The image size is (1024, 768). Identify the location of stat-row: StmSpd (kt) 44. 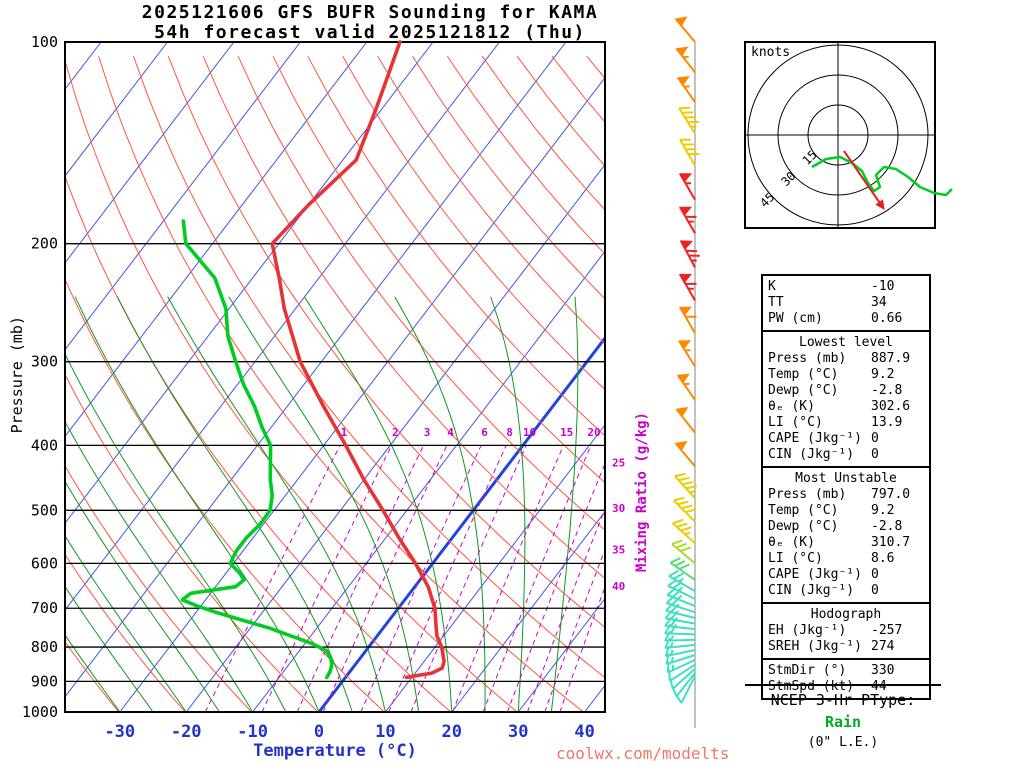
(846, 687).